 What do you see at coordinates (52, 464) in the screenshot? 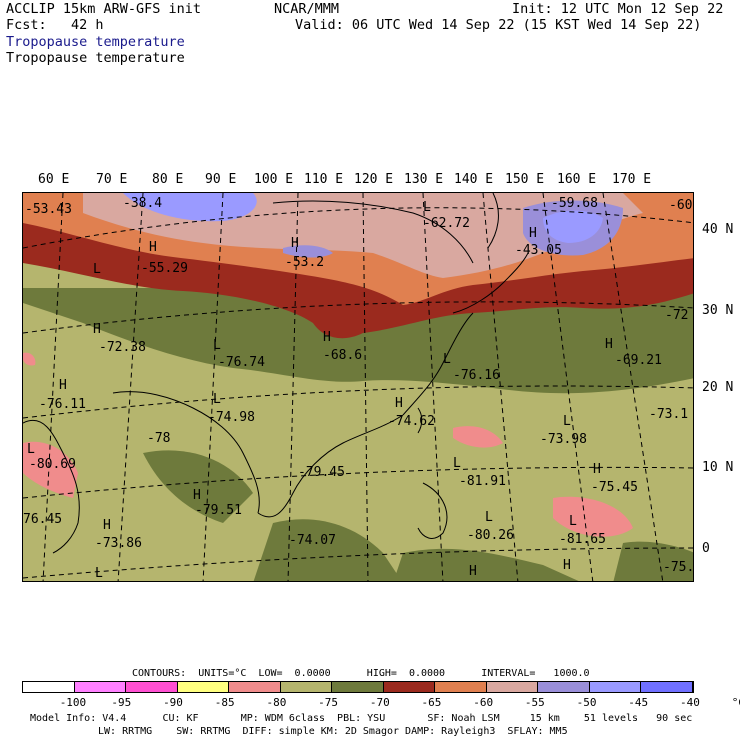
I see `contour-label: -80.69` at bounding box center [52, 464].